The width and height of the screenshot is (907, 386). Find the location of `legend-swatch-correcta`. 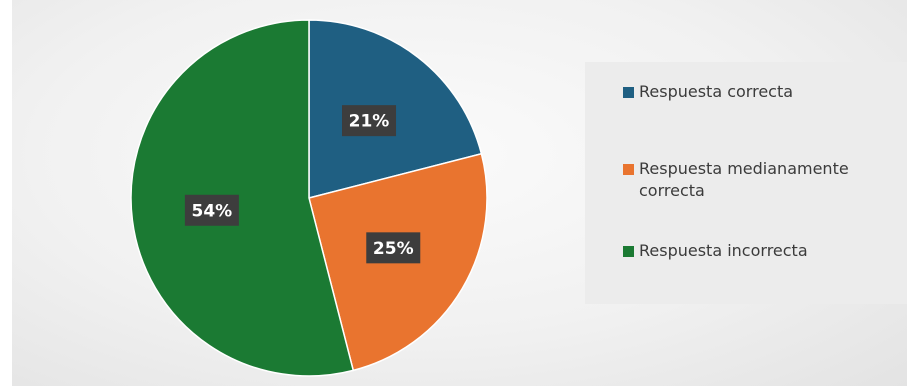

legend-swatch-correcta is located at coordinates (628, 92).